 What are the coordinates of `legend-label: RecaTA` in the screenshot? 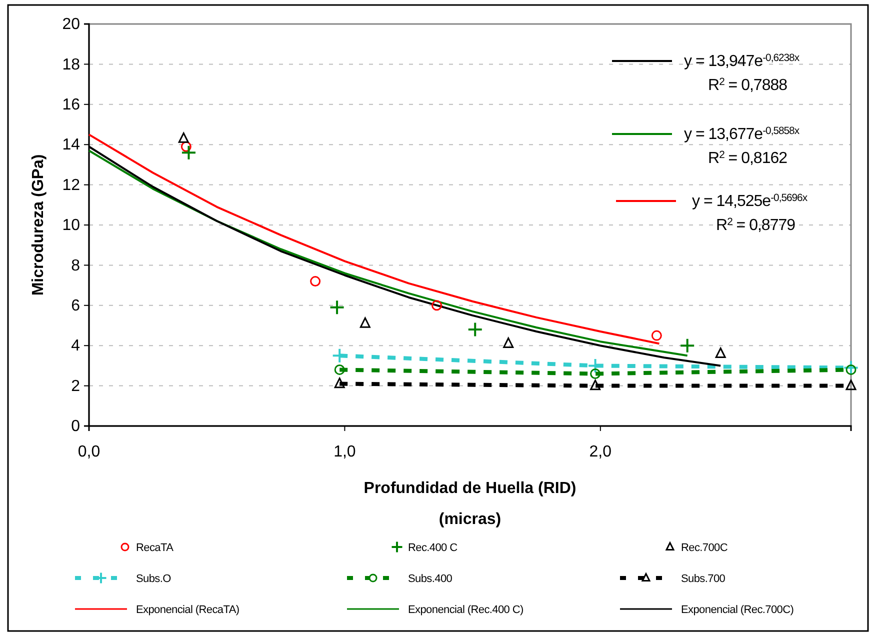 It's located at (155, 548).